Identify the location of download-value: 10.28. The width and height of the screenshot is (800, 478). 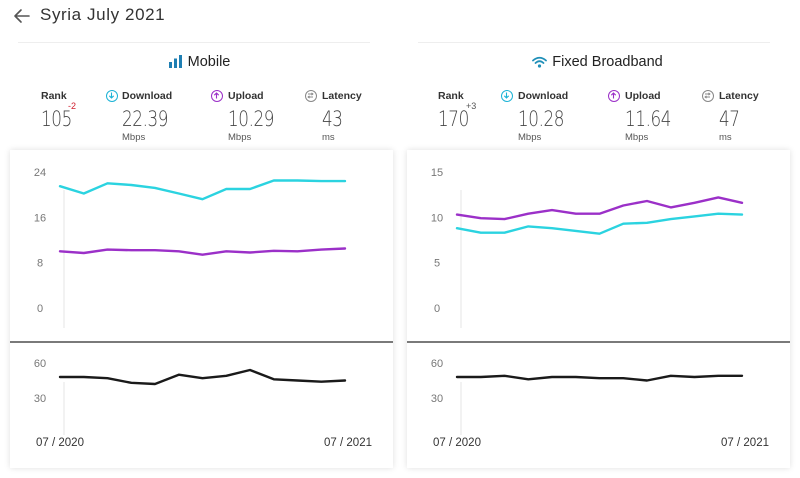
(541, 119).